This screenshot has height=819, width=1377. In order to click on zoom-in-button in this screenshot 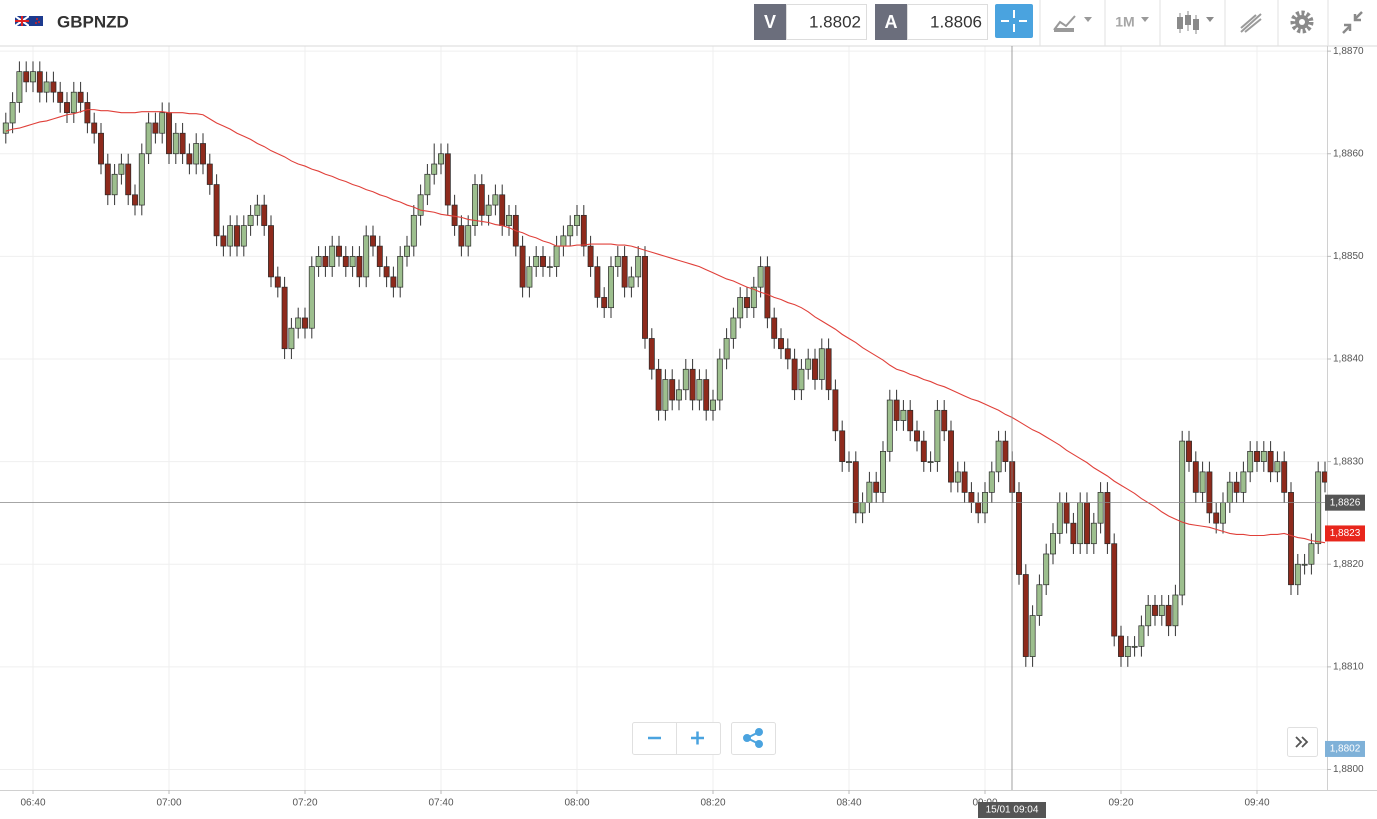, I will do `click(697, 738)`.